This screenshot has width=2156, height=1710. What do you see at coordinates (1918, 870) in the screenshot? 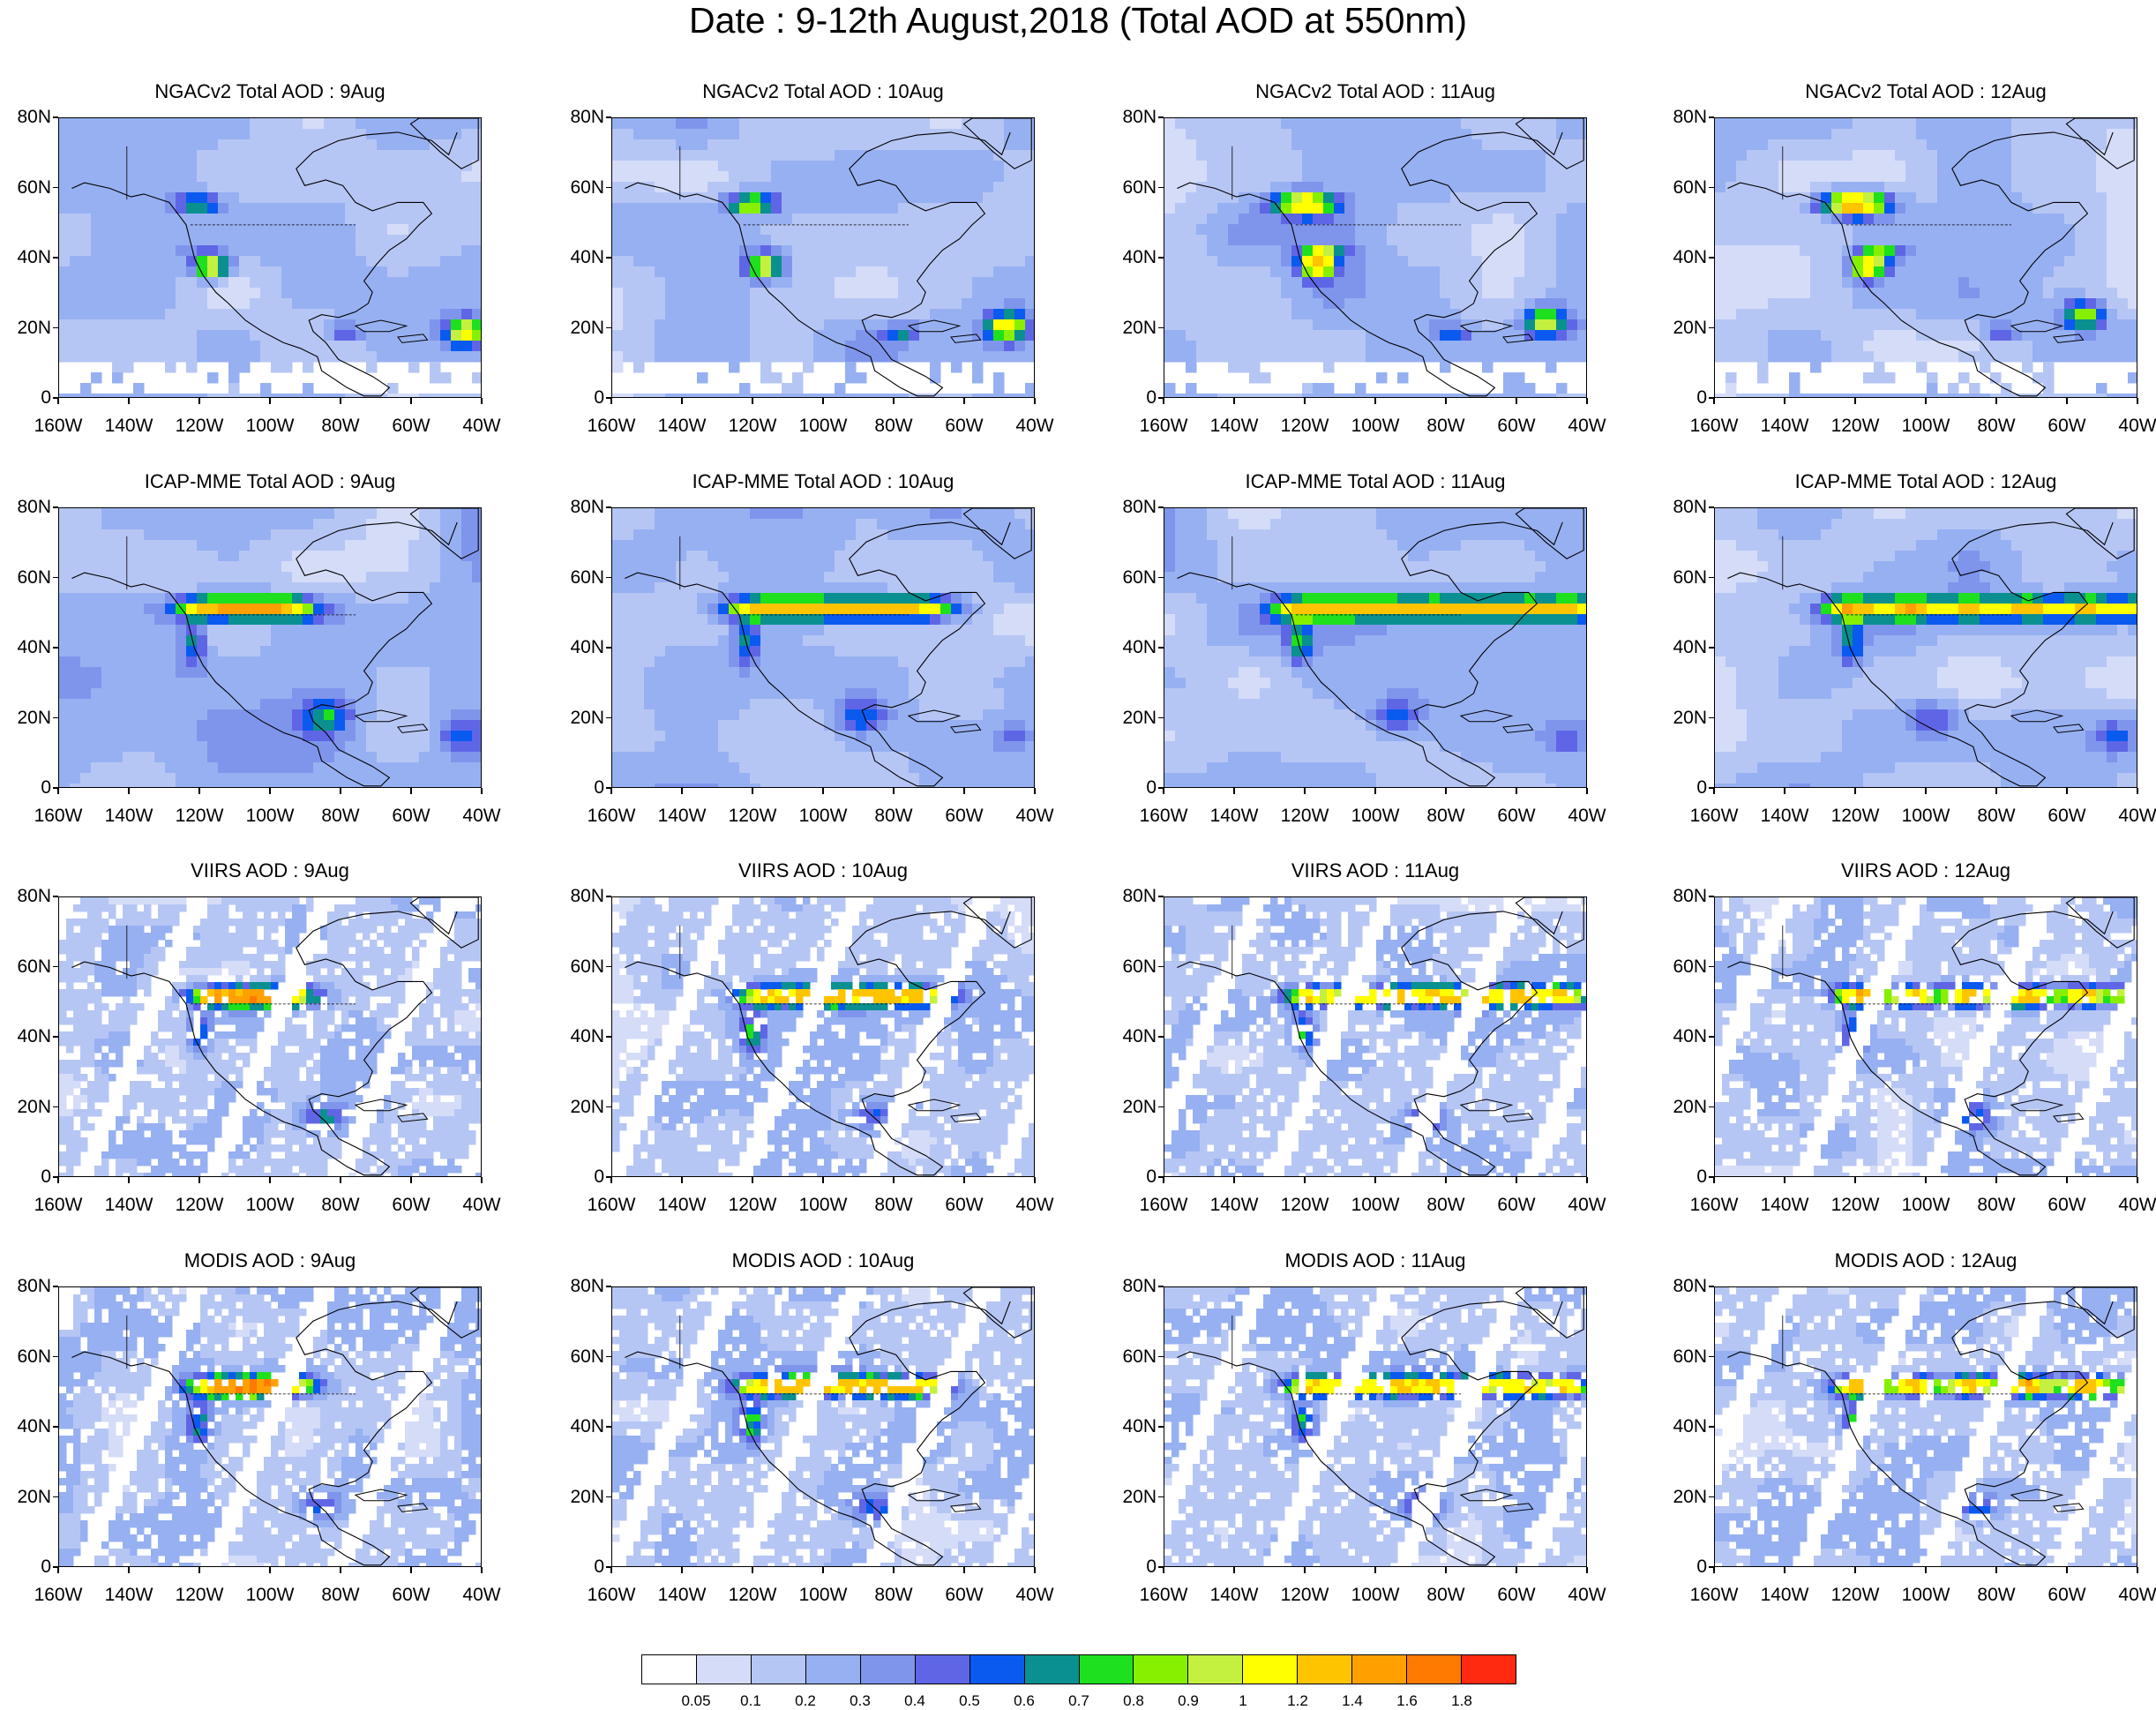
I see `panel-title: VIIRS AOD : 12Aug` at bounding box center [1918, 870].